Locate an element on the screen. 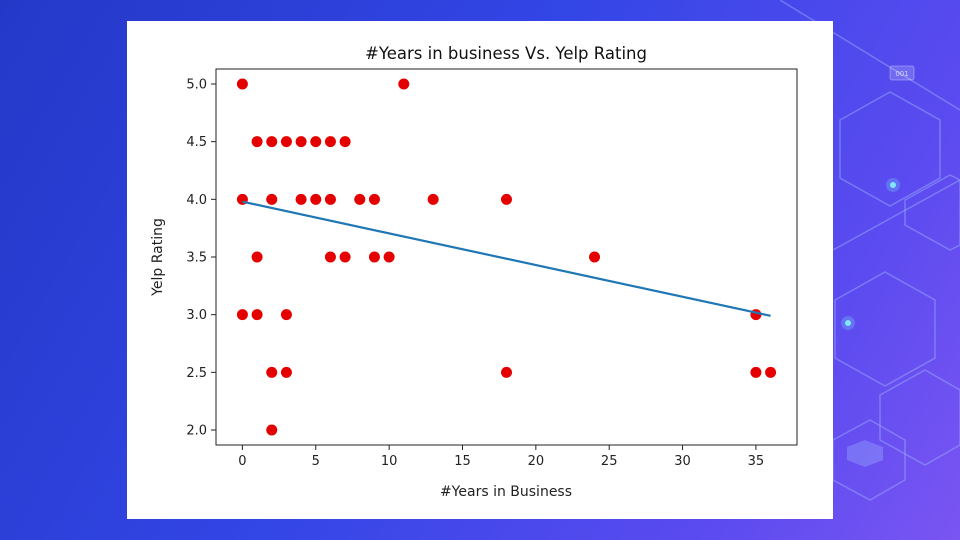 The width and height of the screenshot is (960, 540). x-tick-label: 20 is located at coordinates (536, 461).